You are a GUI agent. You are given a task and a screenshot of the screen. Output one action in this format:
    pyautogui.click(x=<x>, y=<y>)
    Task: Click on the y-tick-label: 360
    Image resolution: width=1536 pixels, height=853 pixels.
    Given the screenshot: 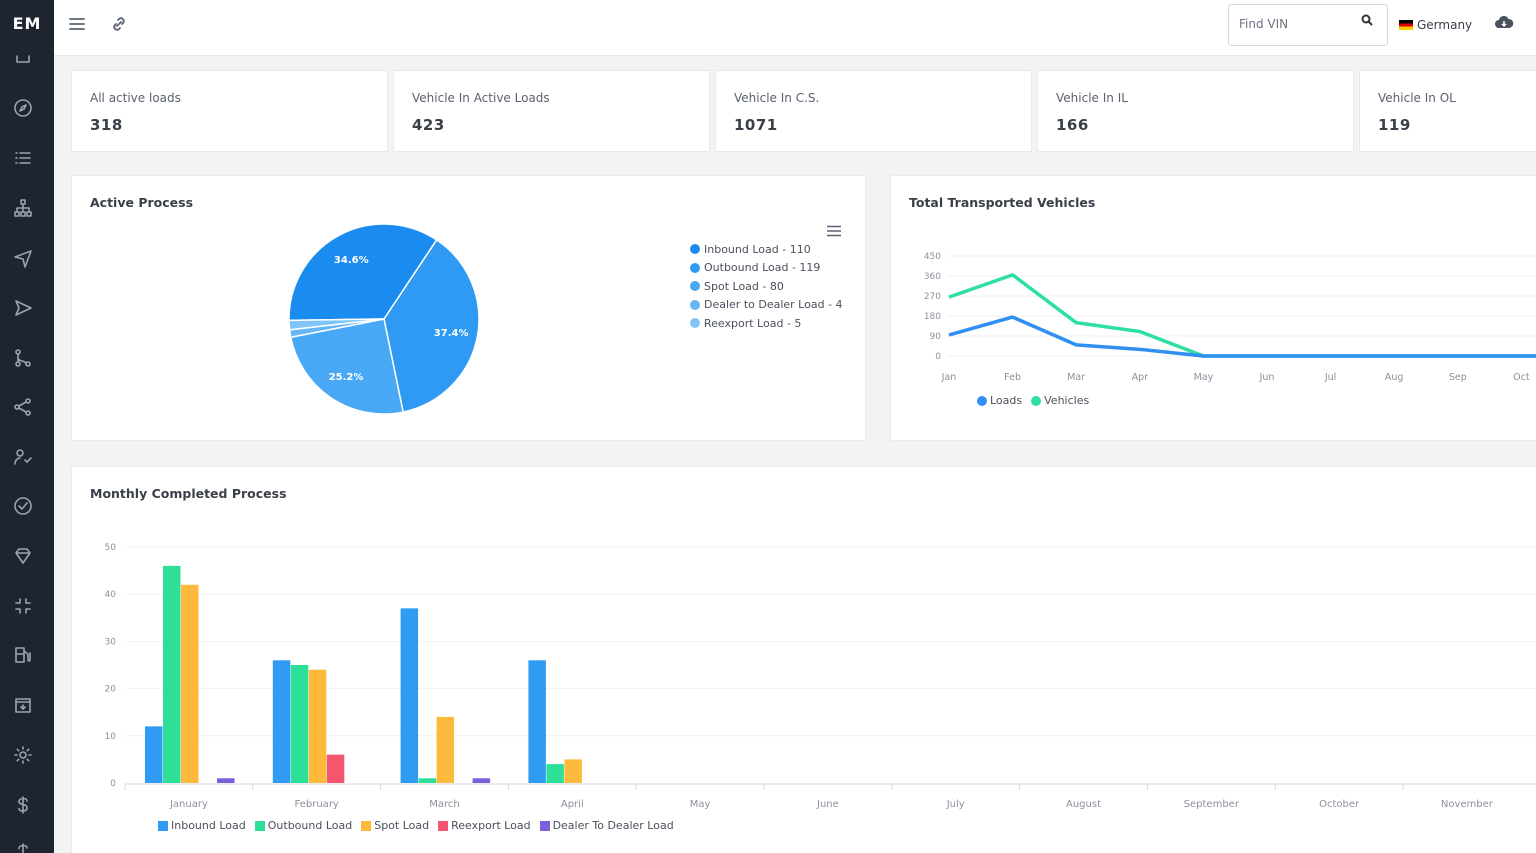 What is the action you would take?
    pyautogui.click(x=932, y=277)
    